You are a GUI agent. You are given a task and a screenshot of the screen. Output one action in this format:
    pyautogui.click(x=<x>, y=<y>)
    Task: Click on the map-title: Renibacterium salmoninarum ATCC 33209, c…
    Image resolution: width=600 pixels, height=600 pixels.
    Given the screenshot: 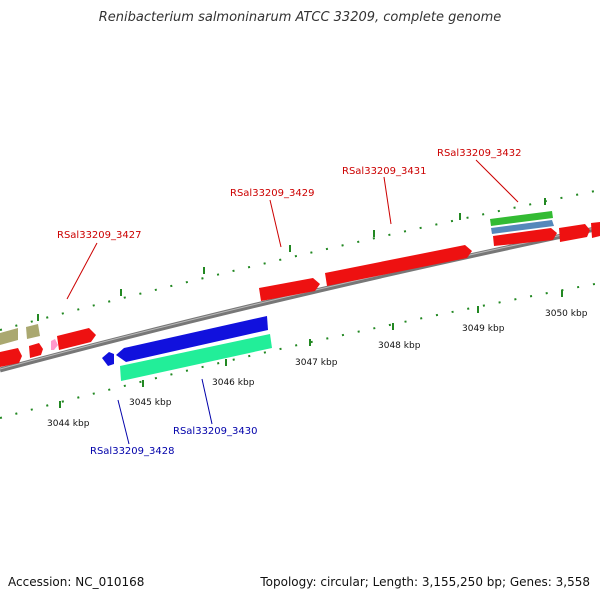 What is the action you would take?
    pyautogui.click(x=300, y=17)
    